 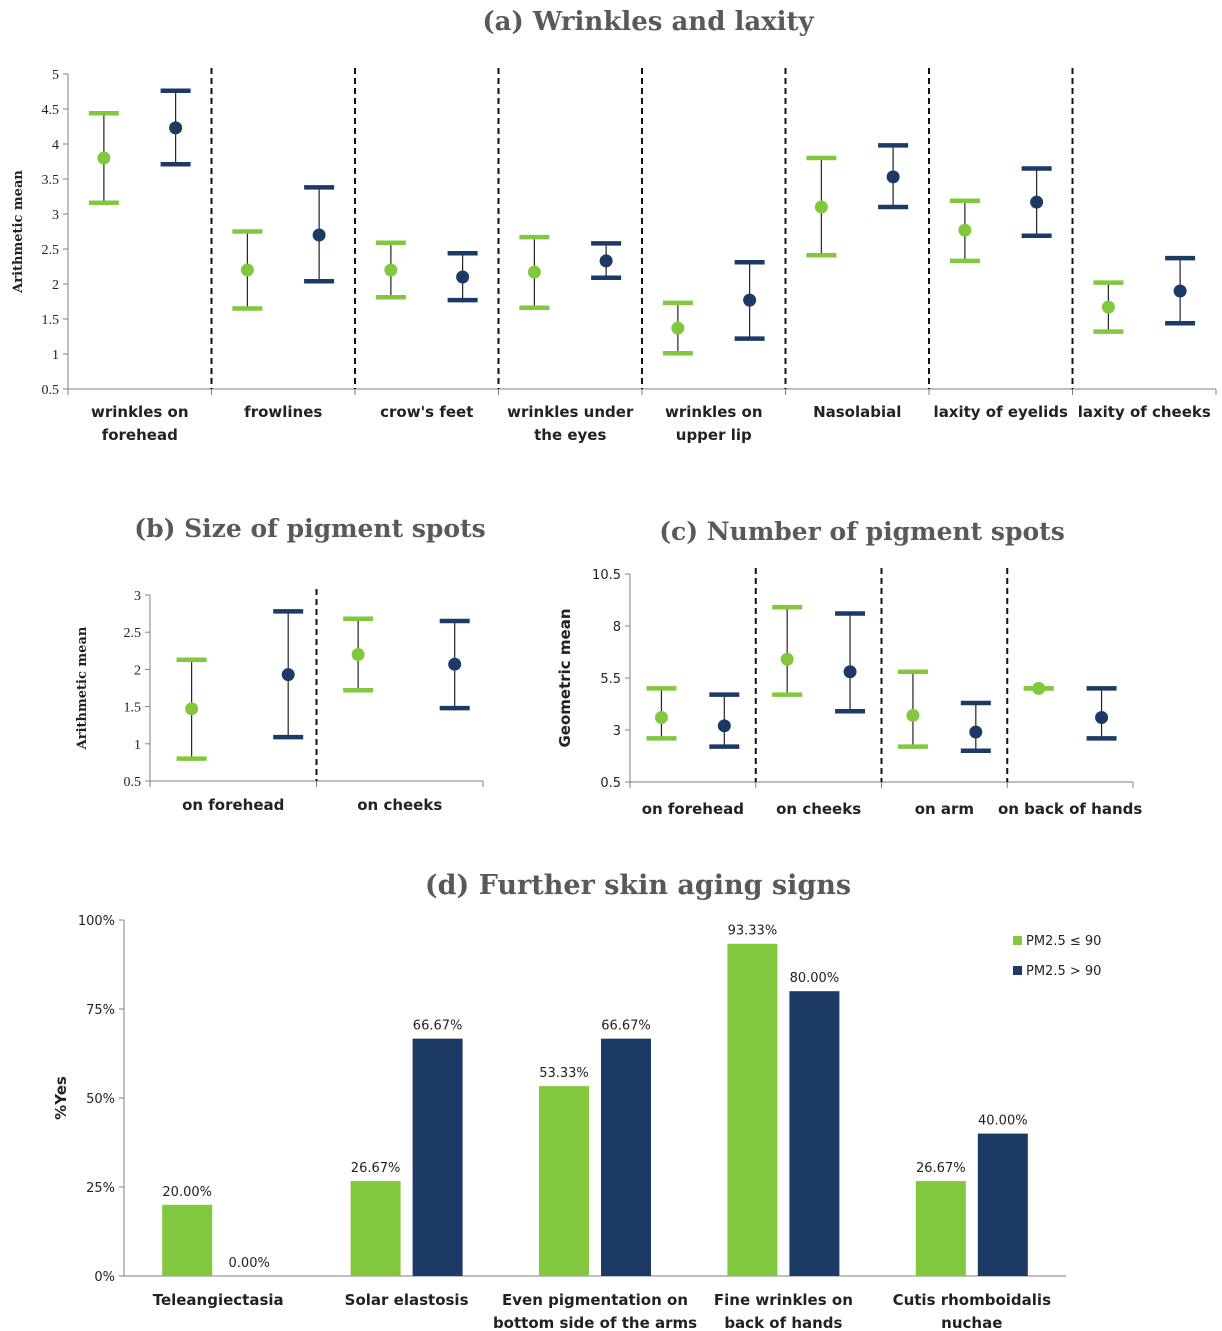 What do you see at coordinates (638, 885) in the screenshot?
I see `chart-title-d: (d) Further skin aging signs` at bounding box center [638, 885].